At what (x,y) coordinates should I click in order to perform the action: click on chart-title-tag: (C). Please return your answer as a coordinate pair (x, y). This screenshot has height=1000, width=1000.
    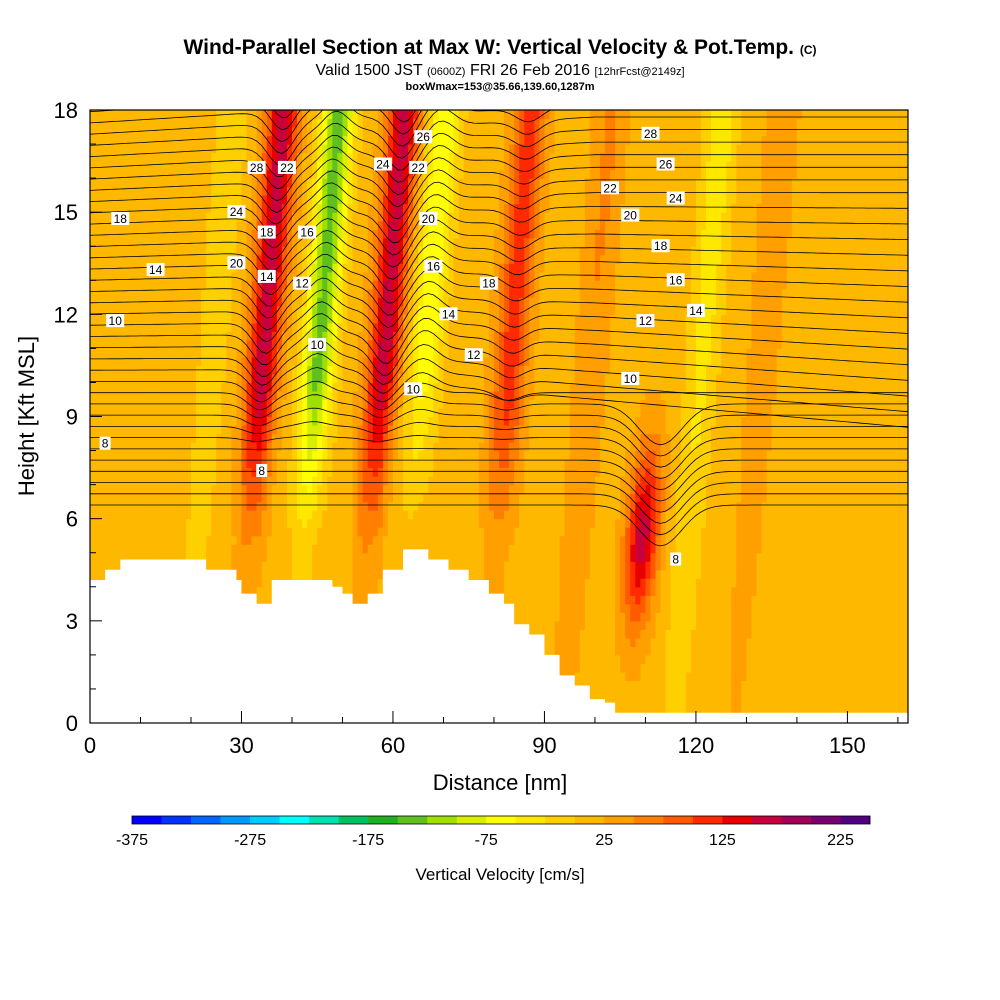
    Looking at the image, I should click on (808, 50).